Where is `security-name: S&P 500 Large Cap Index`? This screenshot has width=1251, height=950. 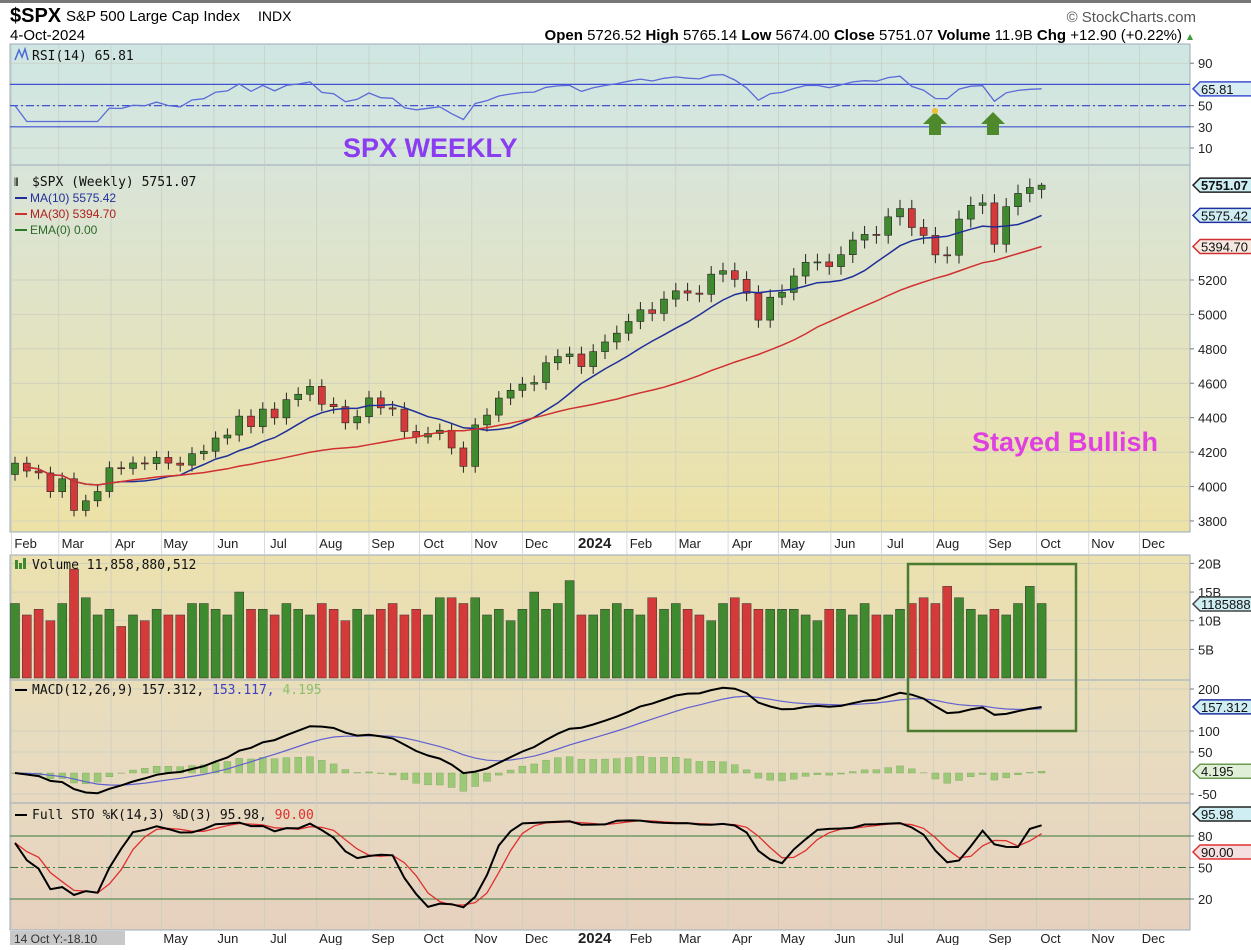
security-name: S&P 500 Large Cap Index is located at coordinates (153, 16).